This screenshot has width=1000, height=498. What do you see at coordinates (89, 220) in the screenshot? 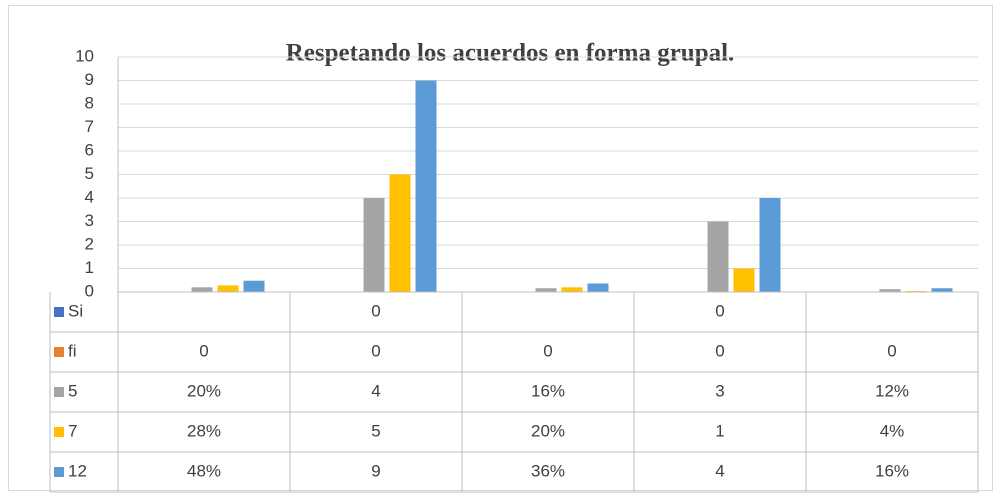
I see `y-tick-label: 3` at bounding box center [89, 220].